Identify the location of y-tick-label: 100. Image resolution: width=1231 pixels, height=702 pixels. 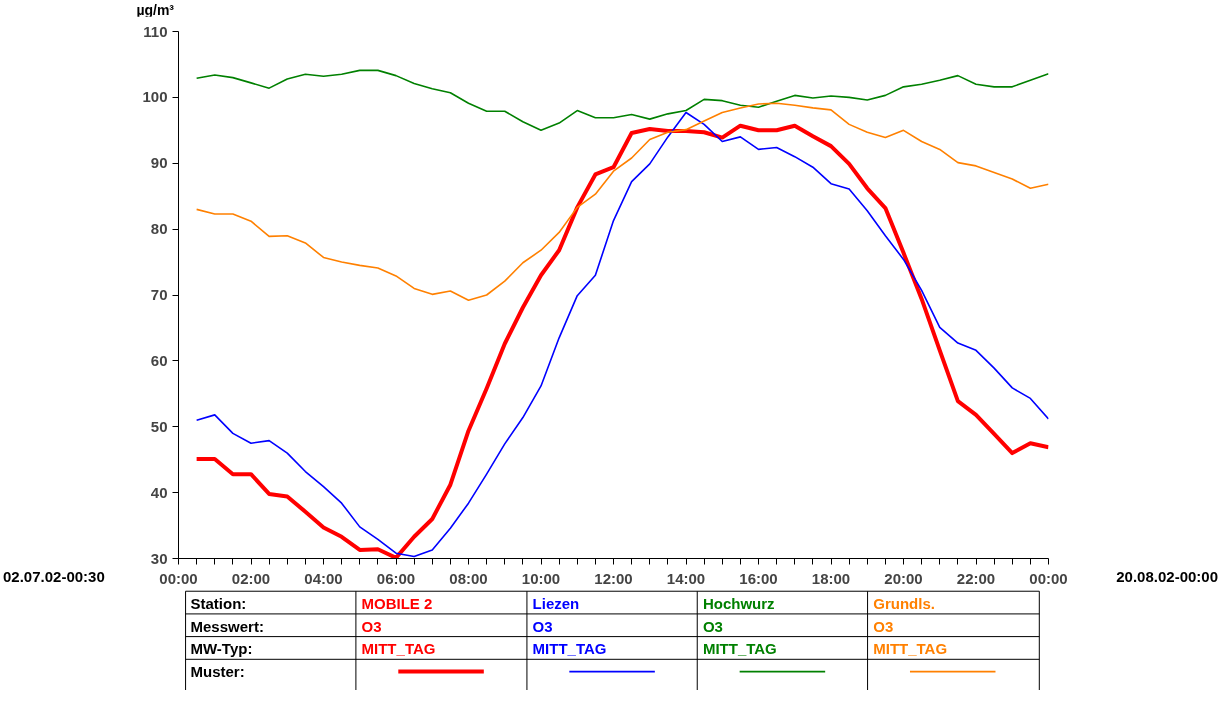
(155, 97).